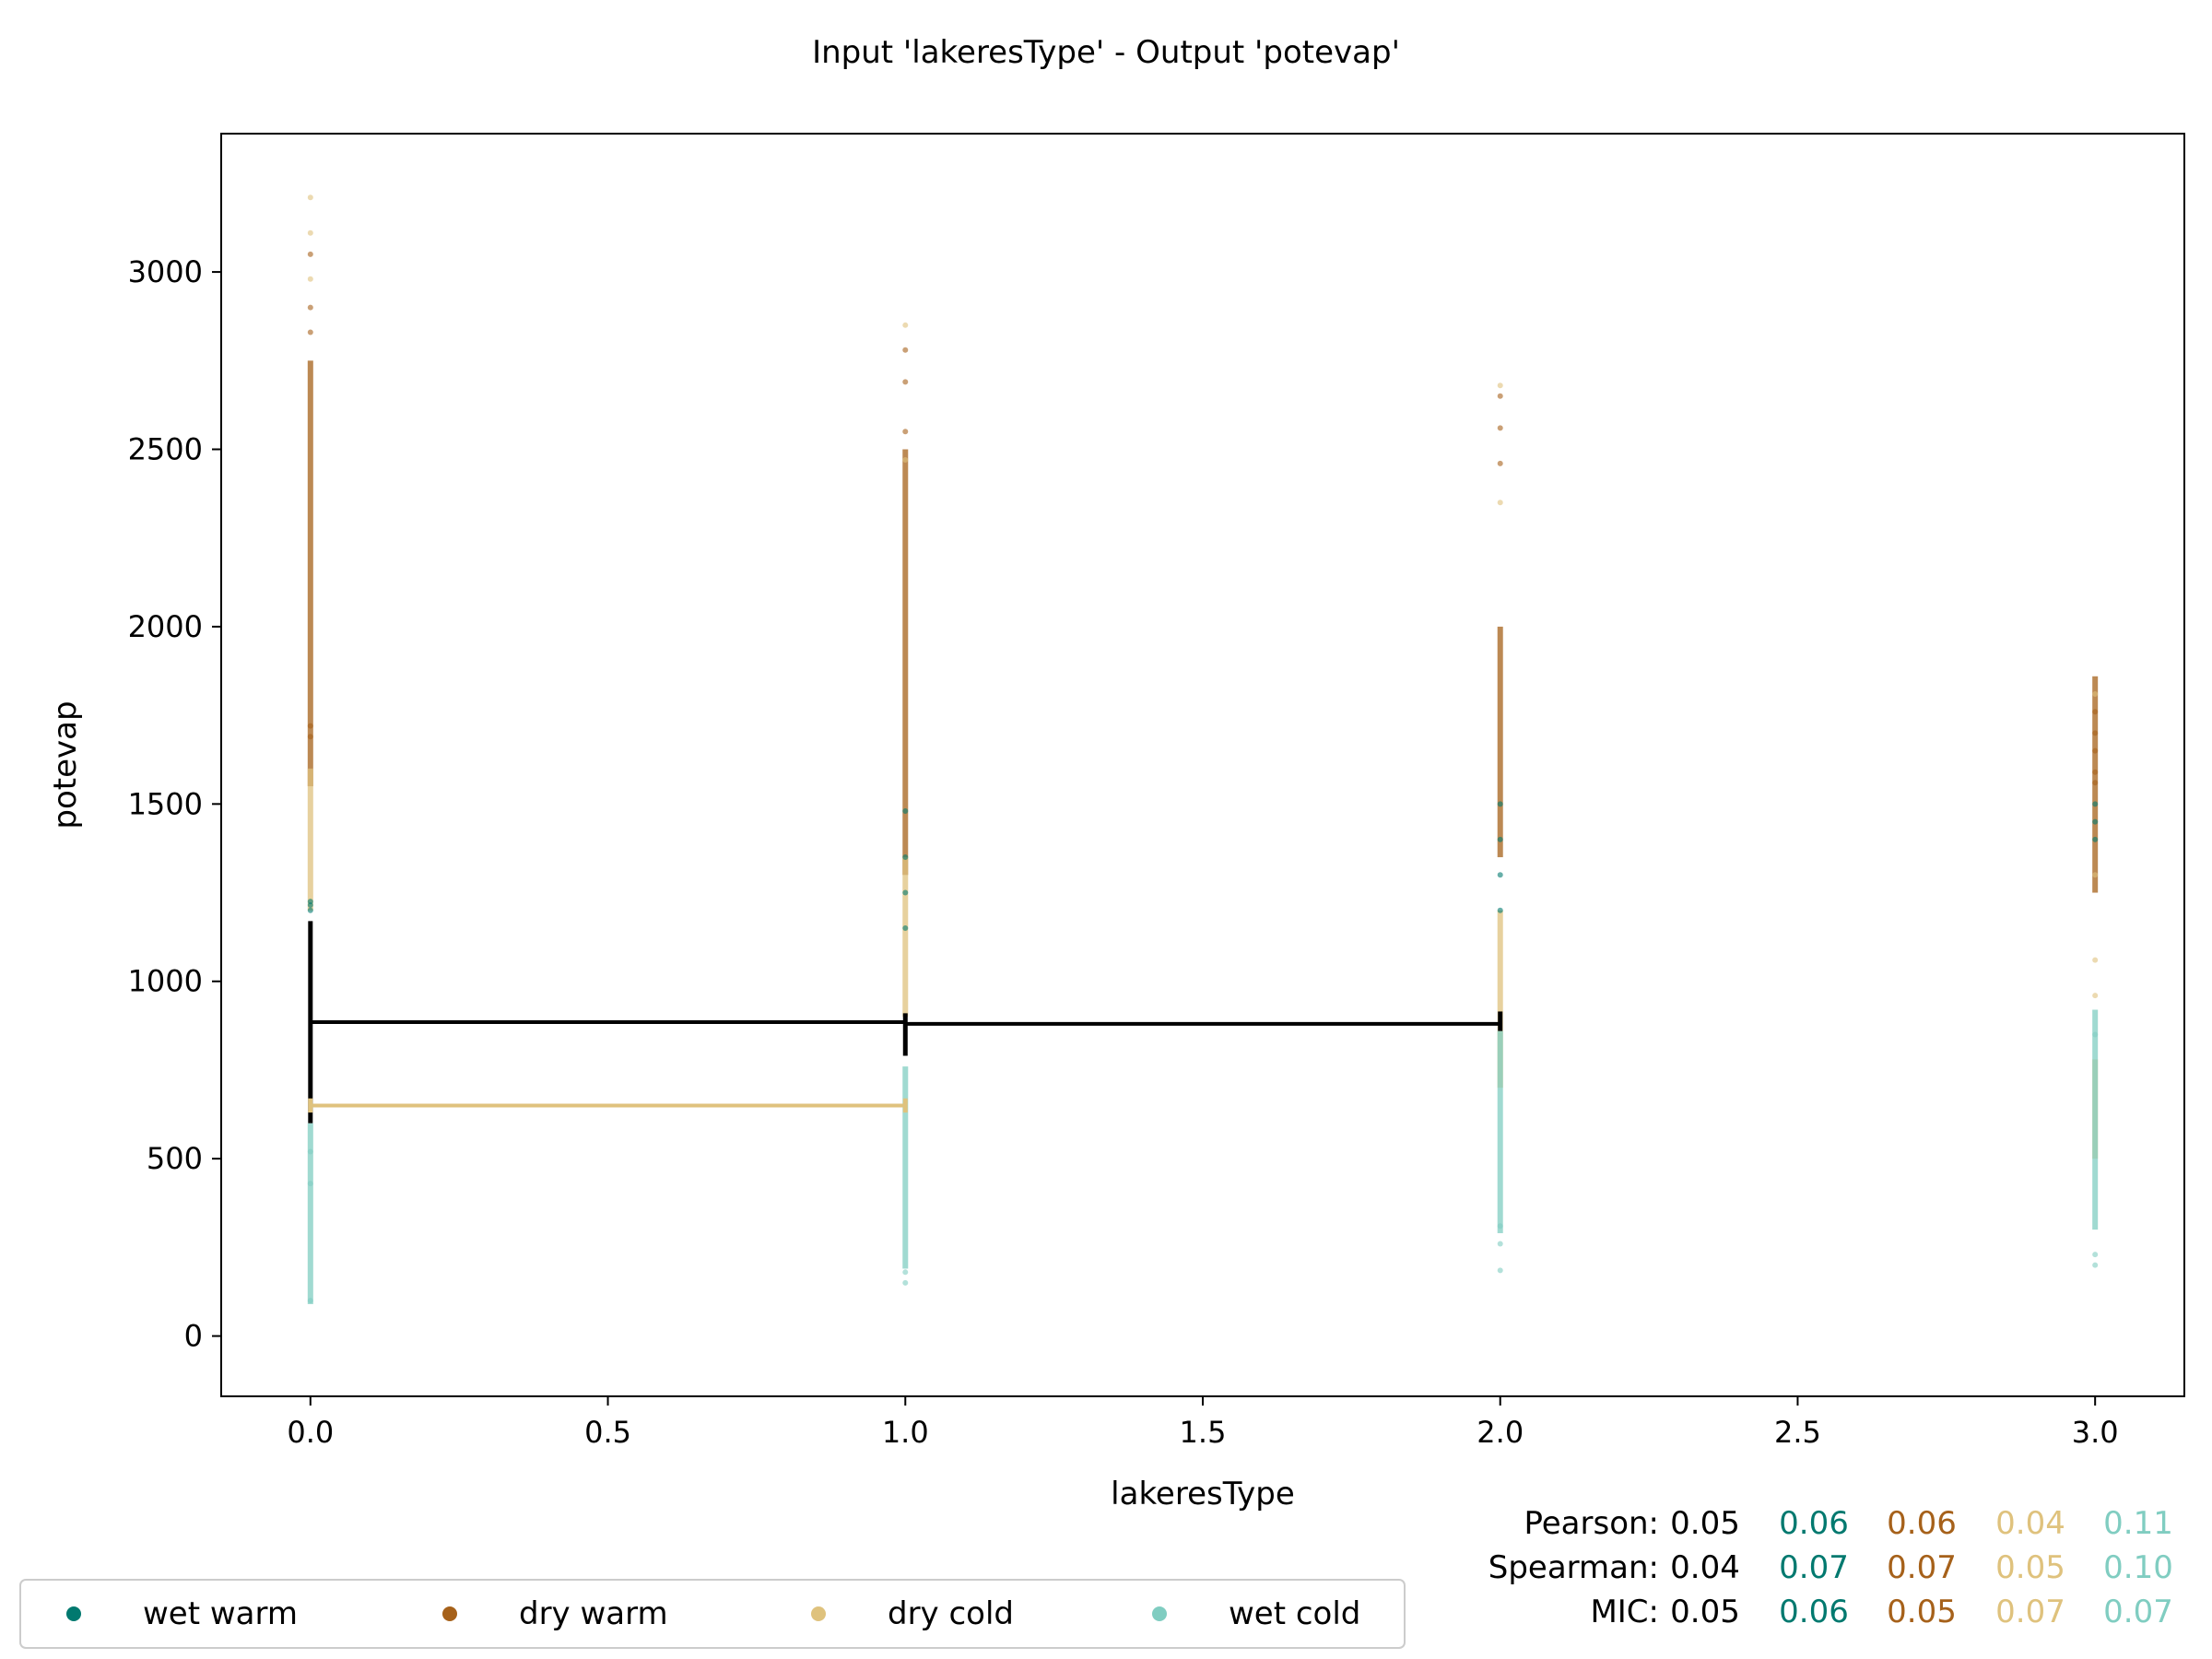 Image resolution: width=2212 pixels, height=1659 pixels. I want to click on x-axis: 0.0 0.5 1.0 1.5 2.0 2.5 3.0, so click(1203, 1423).